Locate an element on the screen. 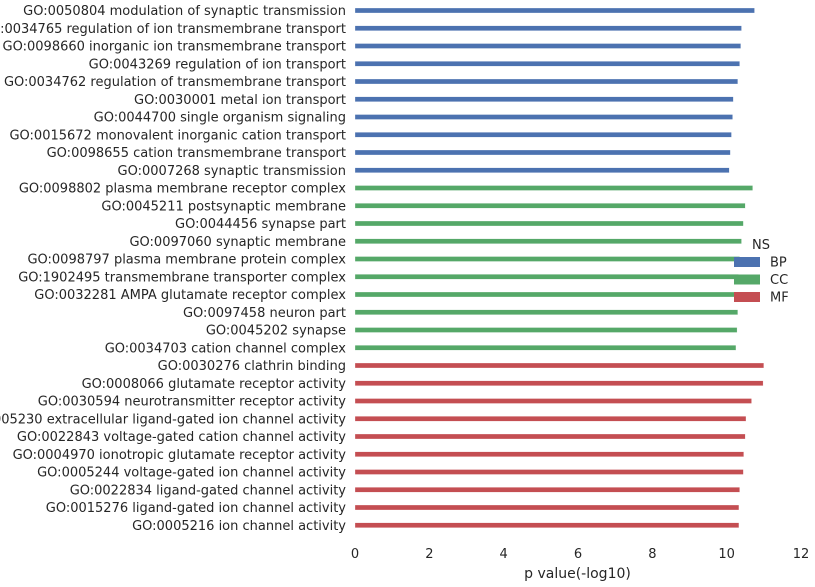 Image resolution: width=815 pixels, height=587 pixels. category-label: GO:0005216 ion channel activity is located at coordinates (239, 526).